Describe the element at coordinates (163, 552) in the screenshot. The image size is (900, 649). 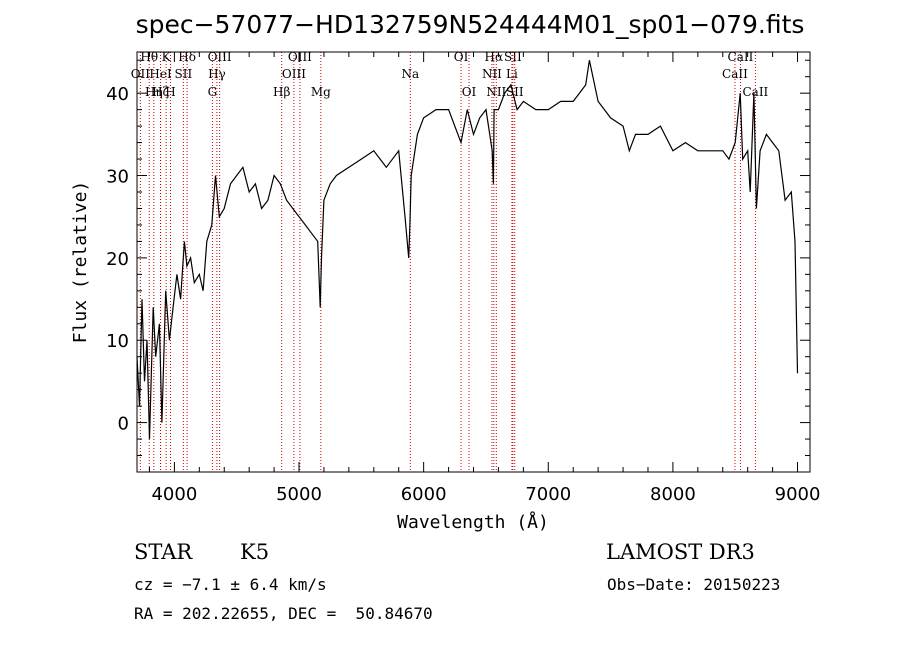
I see `object-type: STAR` at that location.